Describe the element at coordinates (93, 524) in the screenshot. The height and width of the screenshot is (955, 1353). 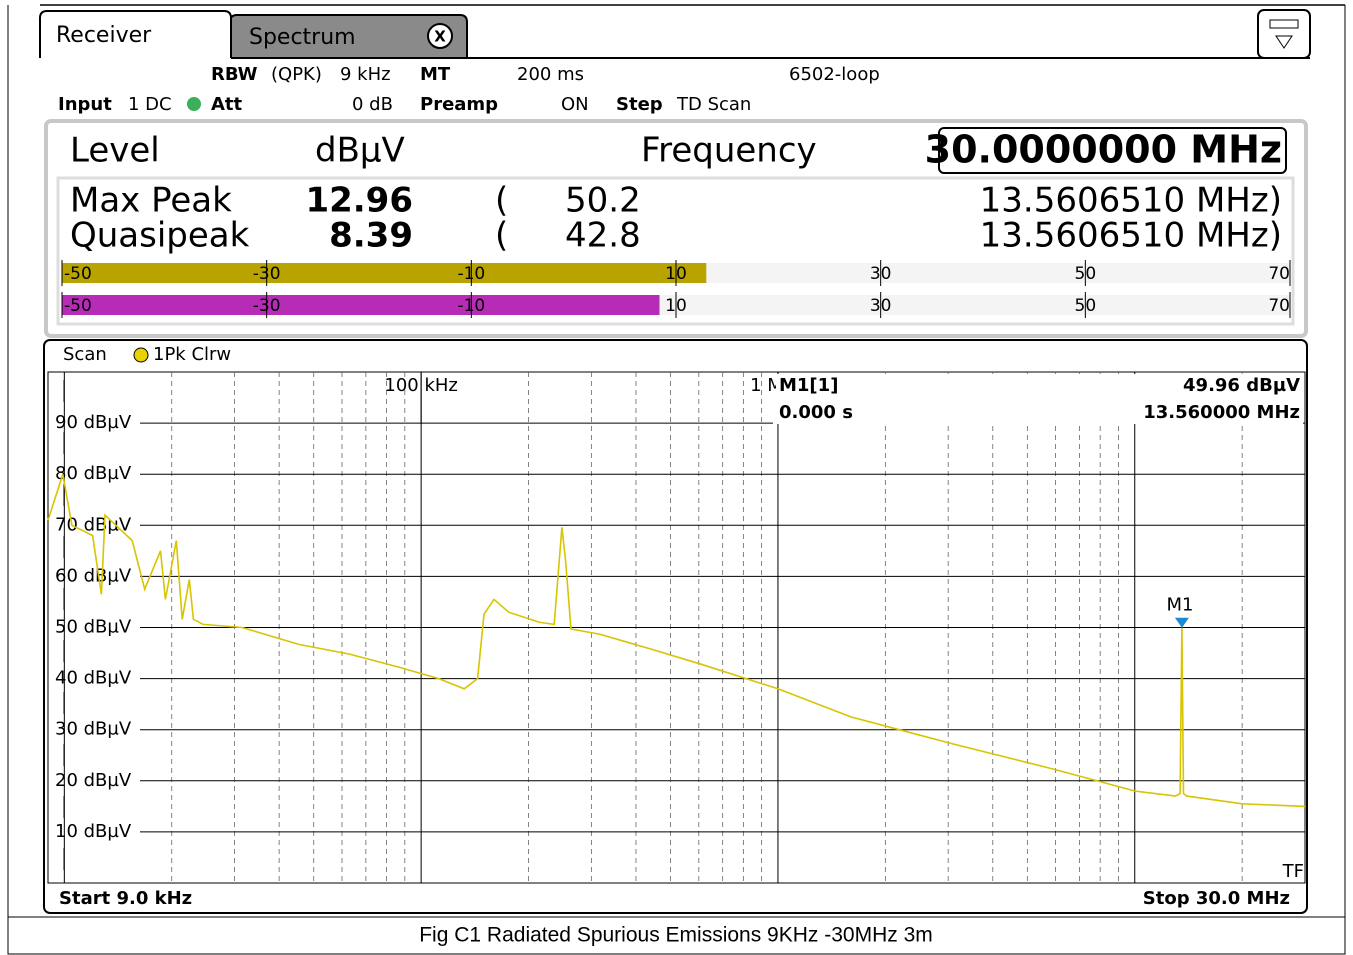
I see `y-tick-label: 70 dBµV` at that location.